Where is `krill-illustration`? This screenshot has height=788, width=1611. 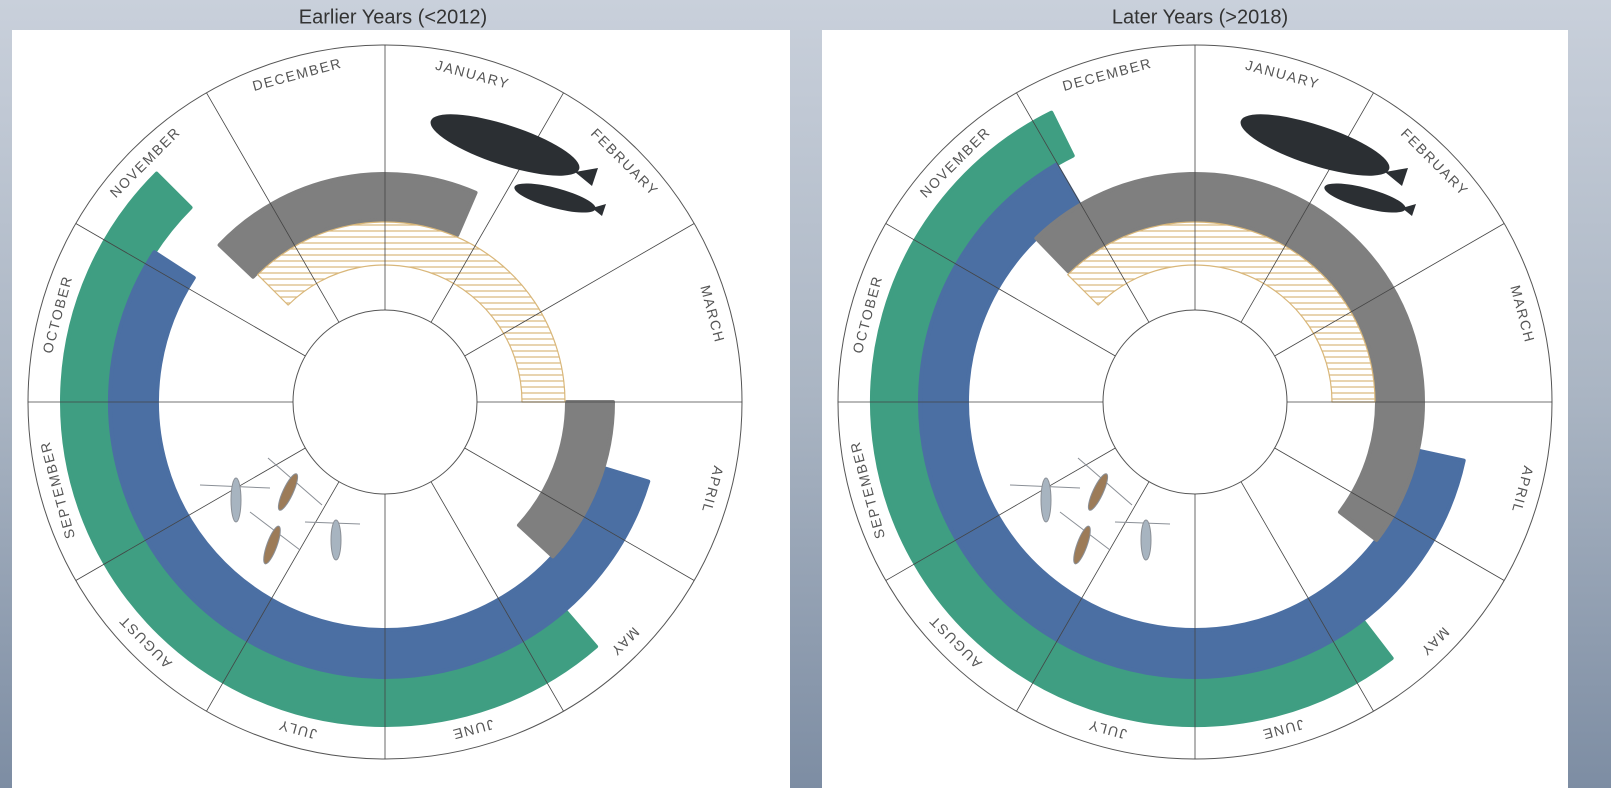
krill-illustration is located at coordinates (685, 511).